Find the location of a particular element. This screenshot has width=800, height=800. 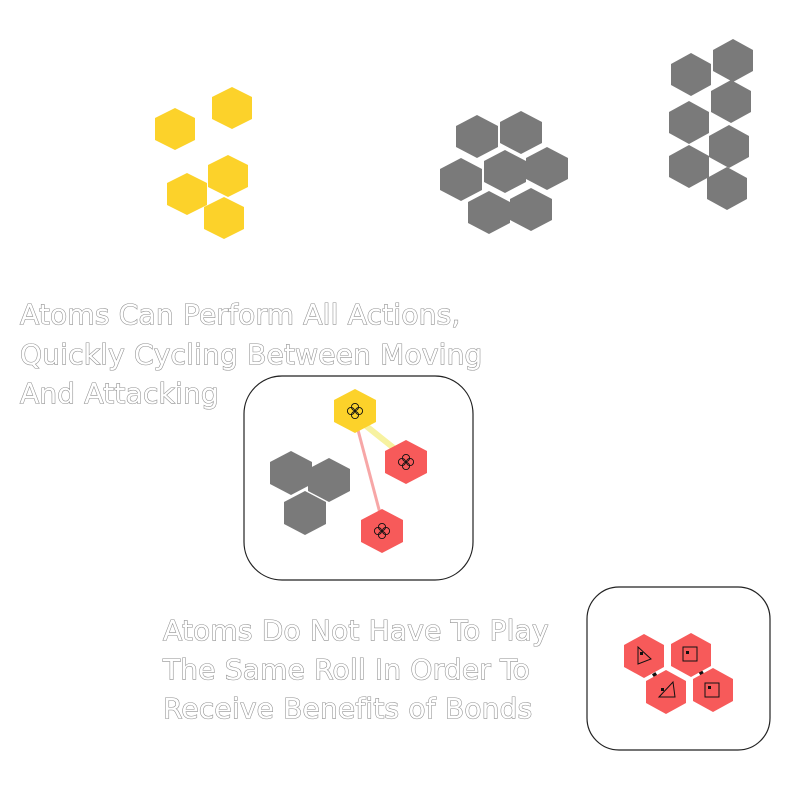

caption-1-line-3: And Attacking is located at coordinates (119, 393).